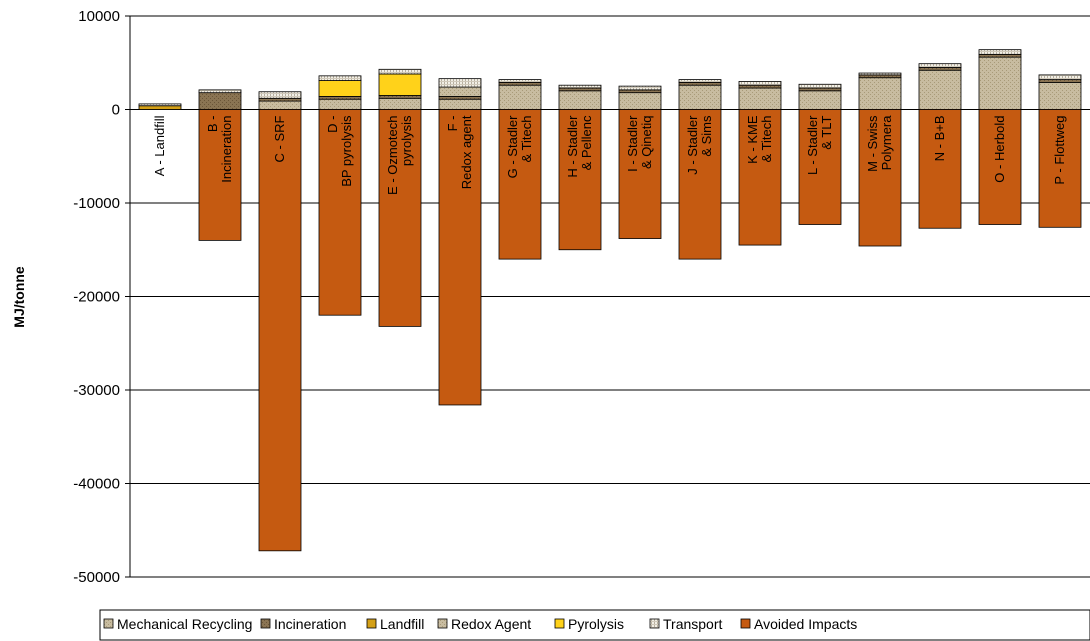 This screenshot has height=641, width=1090. Describe the element at coordinates (706, 136) in the screenshot. I see `category-label: & Sims` at that location.